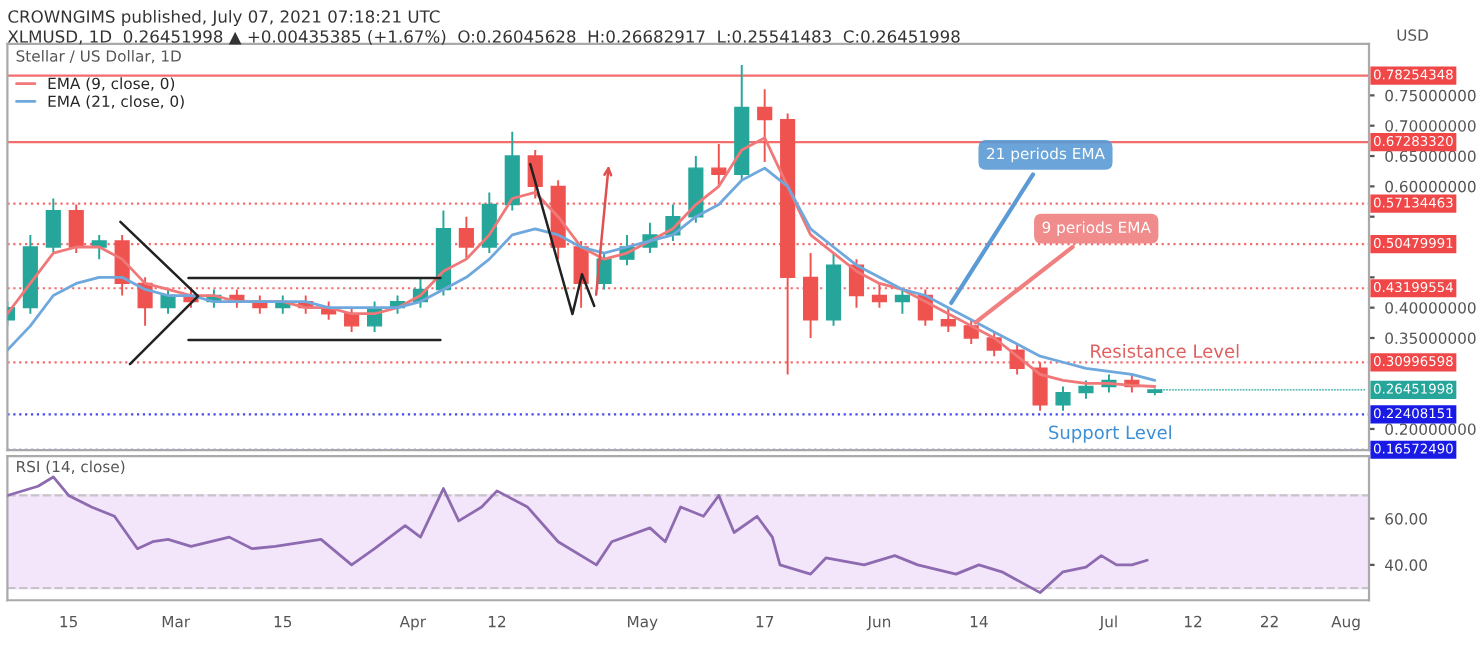 The height and width of the screenshot is (664, 1480). What do you see at coordinates (483, 37) in the screenshot?
I see `chart-subtitle: XLMUSD, 1D 0.26451998 ▲ +0.00435385 (+1.67%) O:0.26045628 H:0.26682917 L:0.25541483 C:0.26451998` at bounding box center [483, 37].